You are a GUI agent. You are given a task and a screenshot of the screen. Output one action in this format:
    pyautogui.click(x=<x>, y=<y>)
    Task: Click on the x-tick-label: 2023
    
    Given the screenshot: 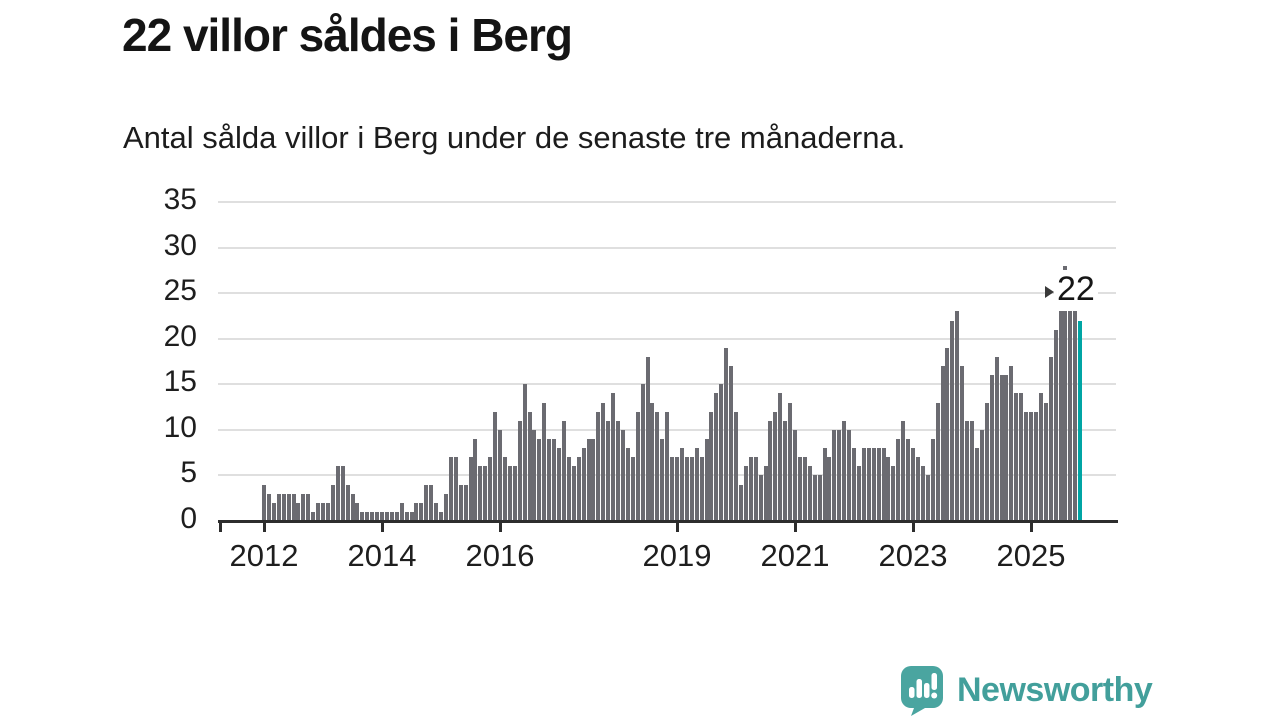 What is the action you would take?
    pyautogui.click(x=913, y=555)
    